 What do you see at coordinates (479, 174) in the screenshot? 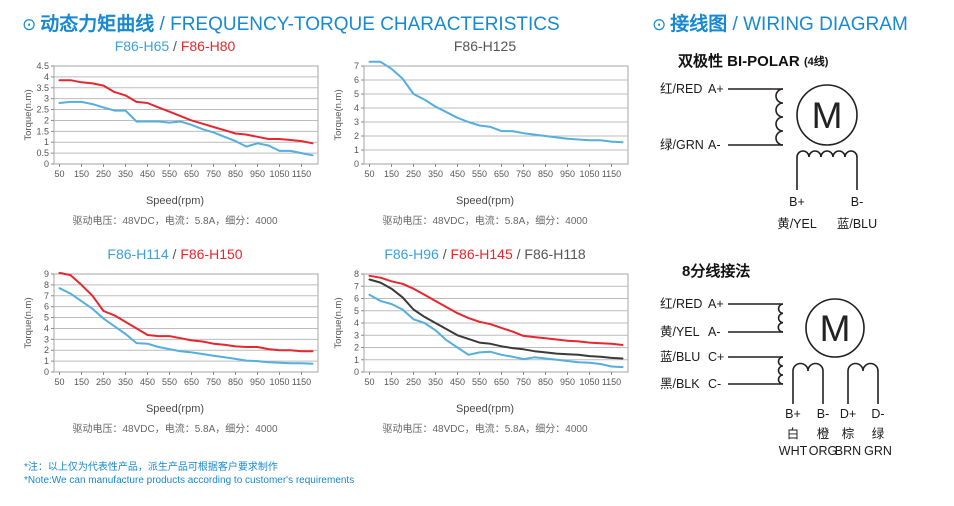
I see `x-tick-label: 550` at bounding box center [479, 174].